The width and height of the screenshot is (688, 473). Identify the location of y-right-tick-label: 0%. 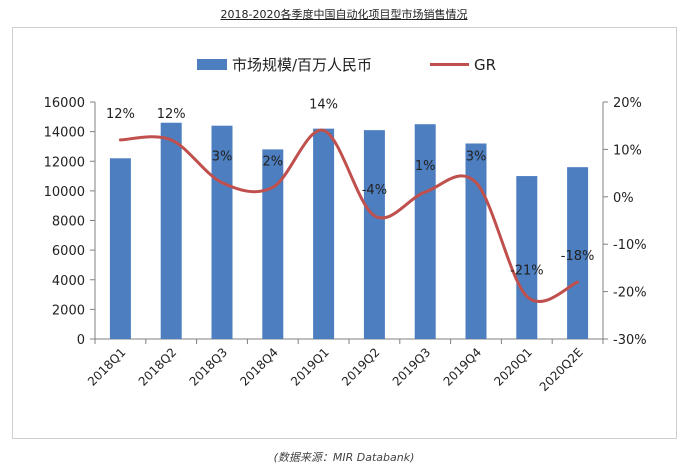
(623, 198).